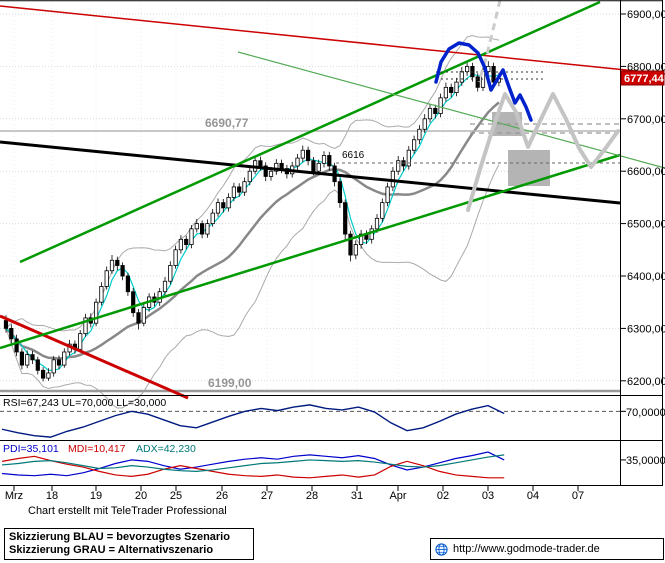 The image size is (665, 563). I want to click on pdi-label: PDI=35,101, so click(31, 449).